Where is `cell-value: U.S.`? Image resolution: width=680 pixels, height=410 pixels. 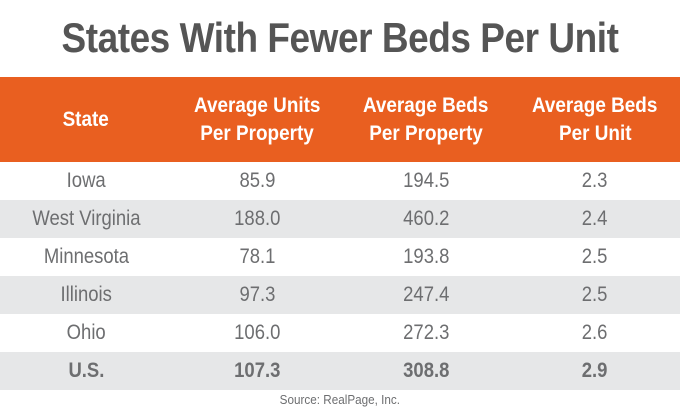 cell-value: U.S. is located at coordinates (86, 370).